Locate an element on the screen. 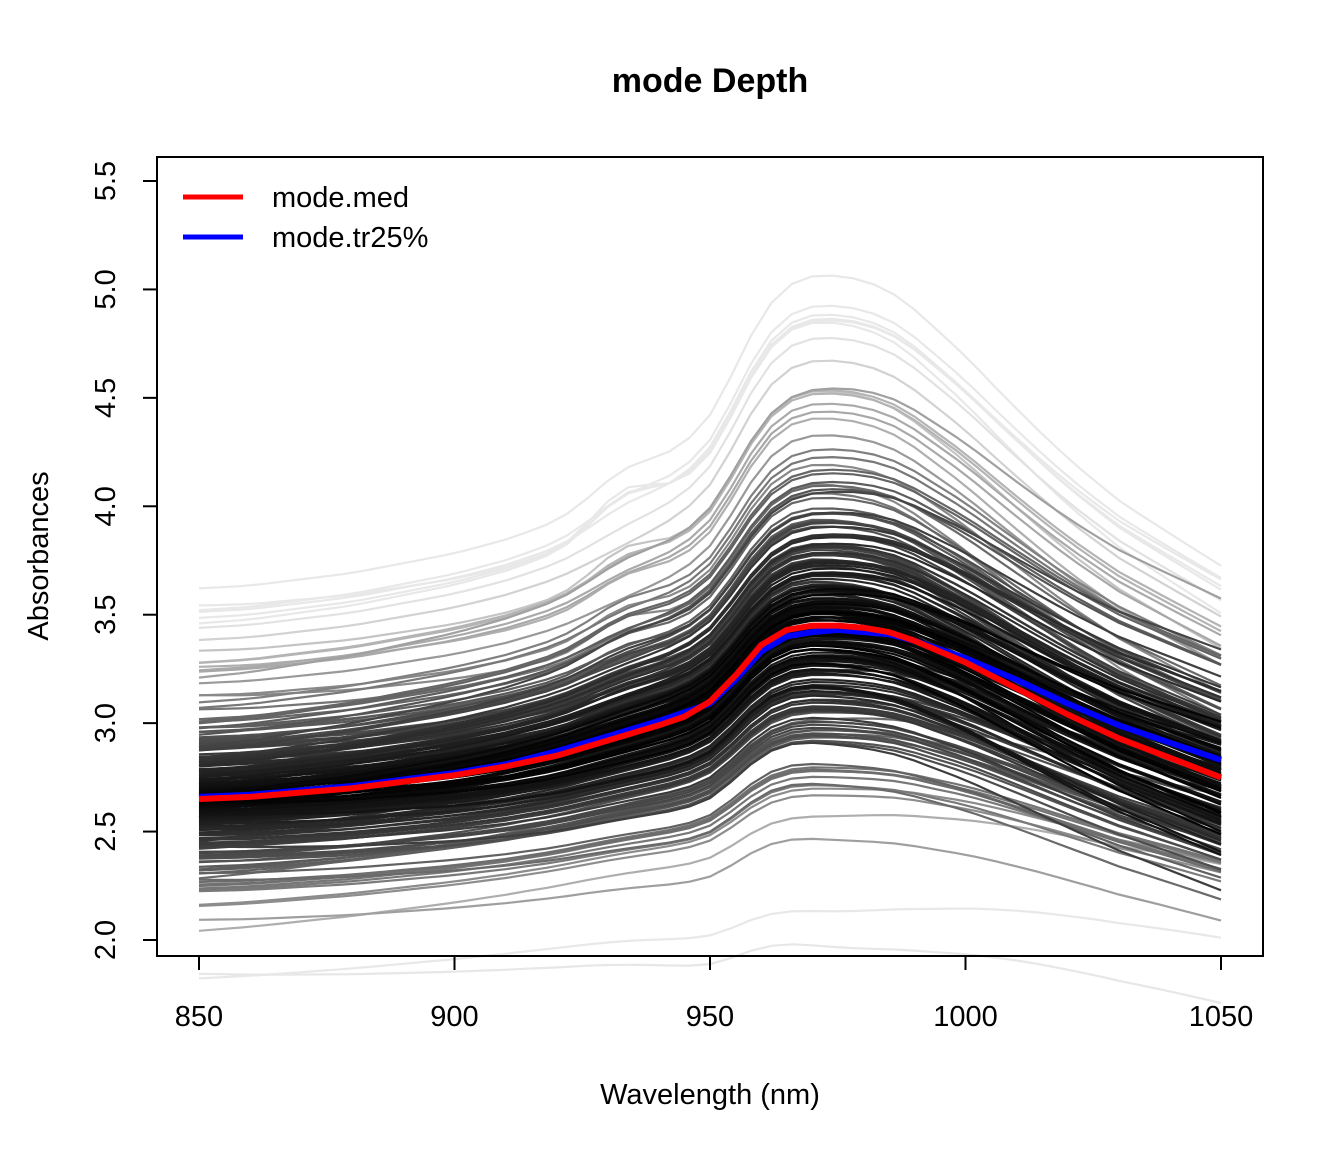  x-tick-label: 1050 is located at coordinates (1221, 1017).